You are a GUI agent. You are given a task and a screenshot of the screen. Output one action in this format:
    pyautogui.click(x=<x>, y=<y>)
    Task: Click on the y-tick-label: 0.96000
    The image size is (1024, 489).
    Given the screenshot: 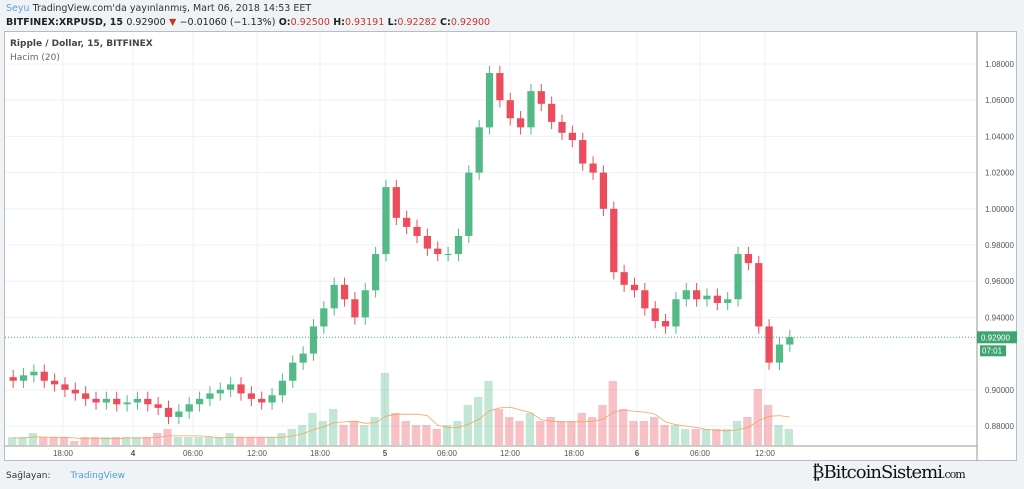 What is the action you would take?
    pyautogui.click(x=999, y=281)
    